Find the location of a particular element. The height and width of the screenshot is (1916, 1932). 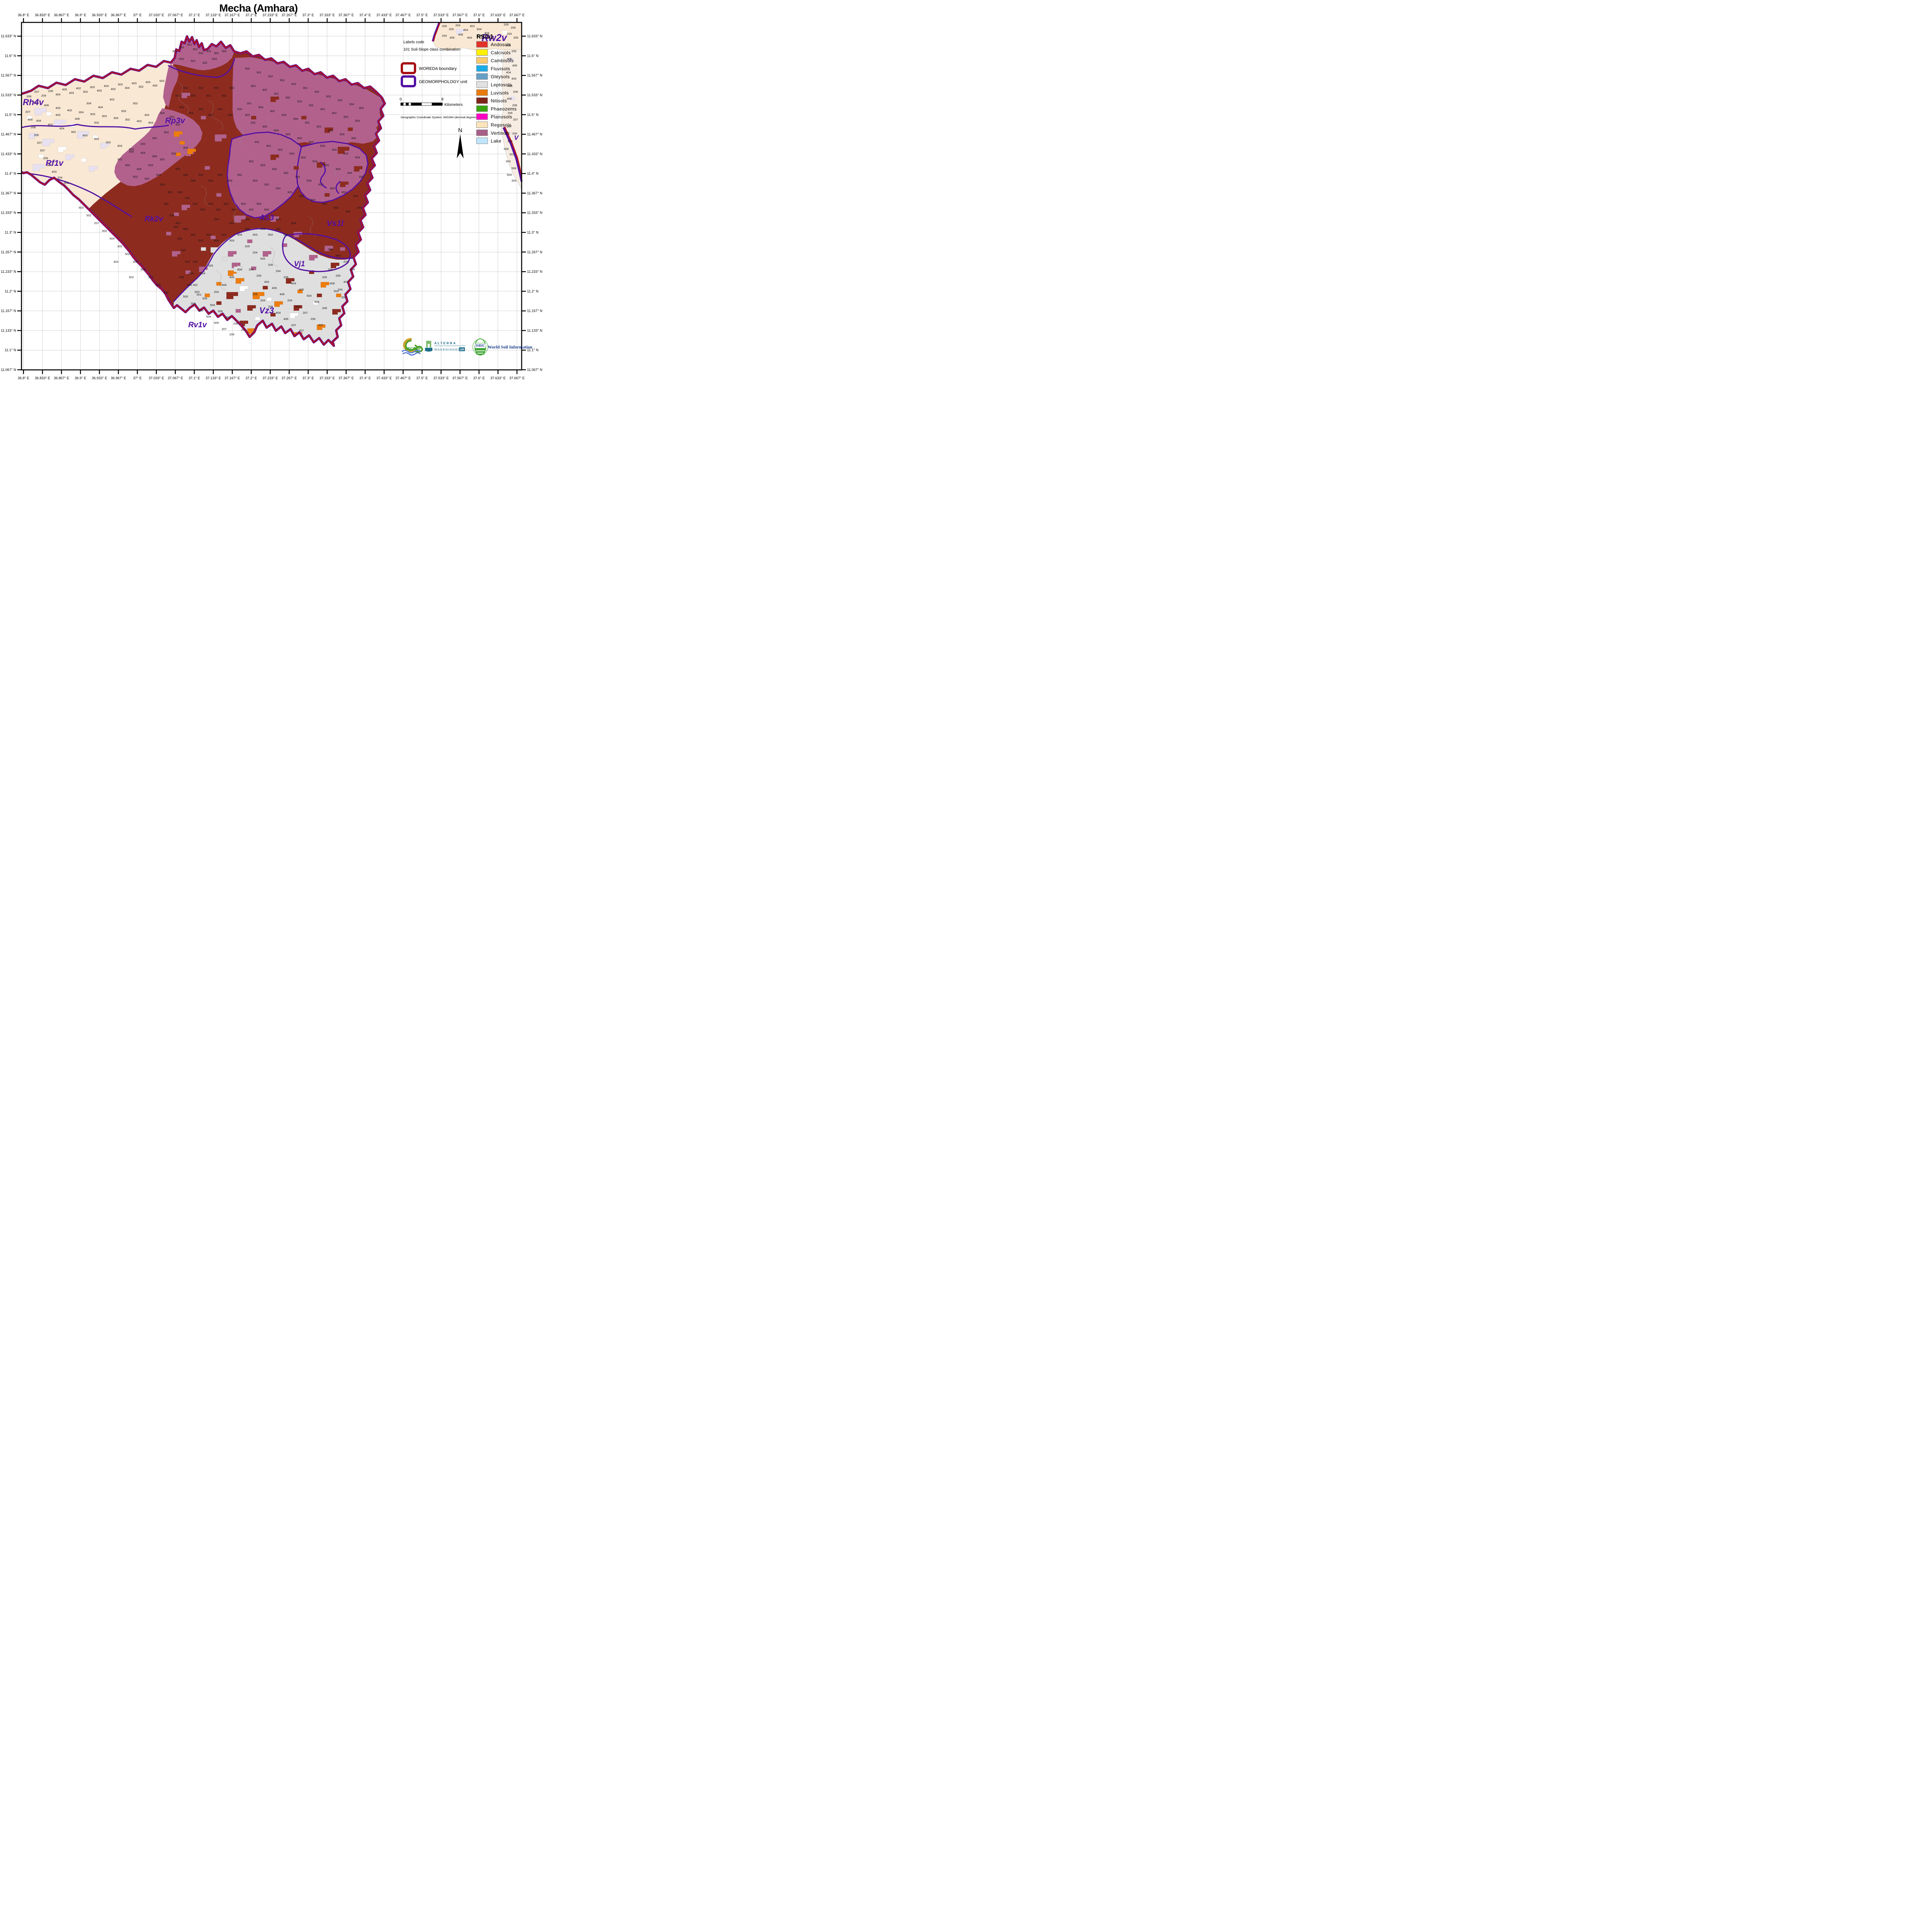

soil-code-label: 506 is located at coordinates (514, 168).